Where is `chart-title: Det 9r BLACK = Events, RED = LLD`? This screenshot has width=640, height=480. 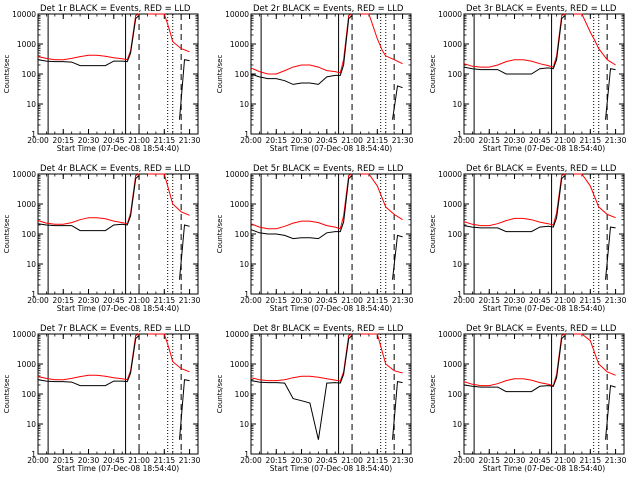 chart-title: Det 9r BLACK = Events, RED = LLD is located at coordinates (541, 329).